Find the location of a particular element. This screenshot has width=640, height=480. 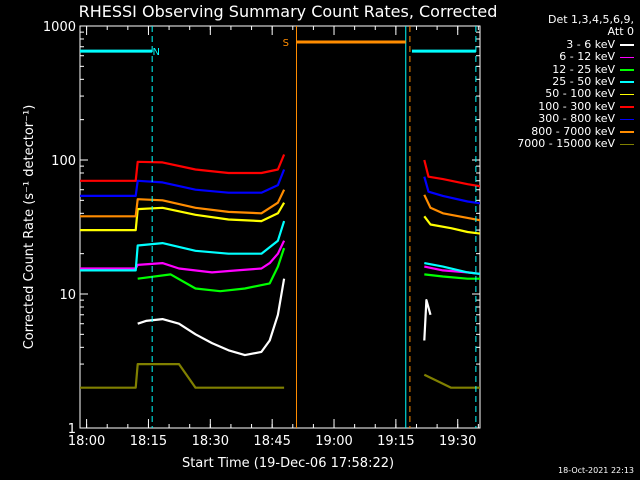

legend-label: 800 - 7000 keV is located at coordinates (573, 131).